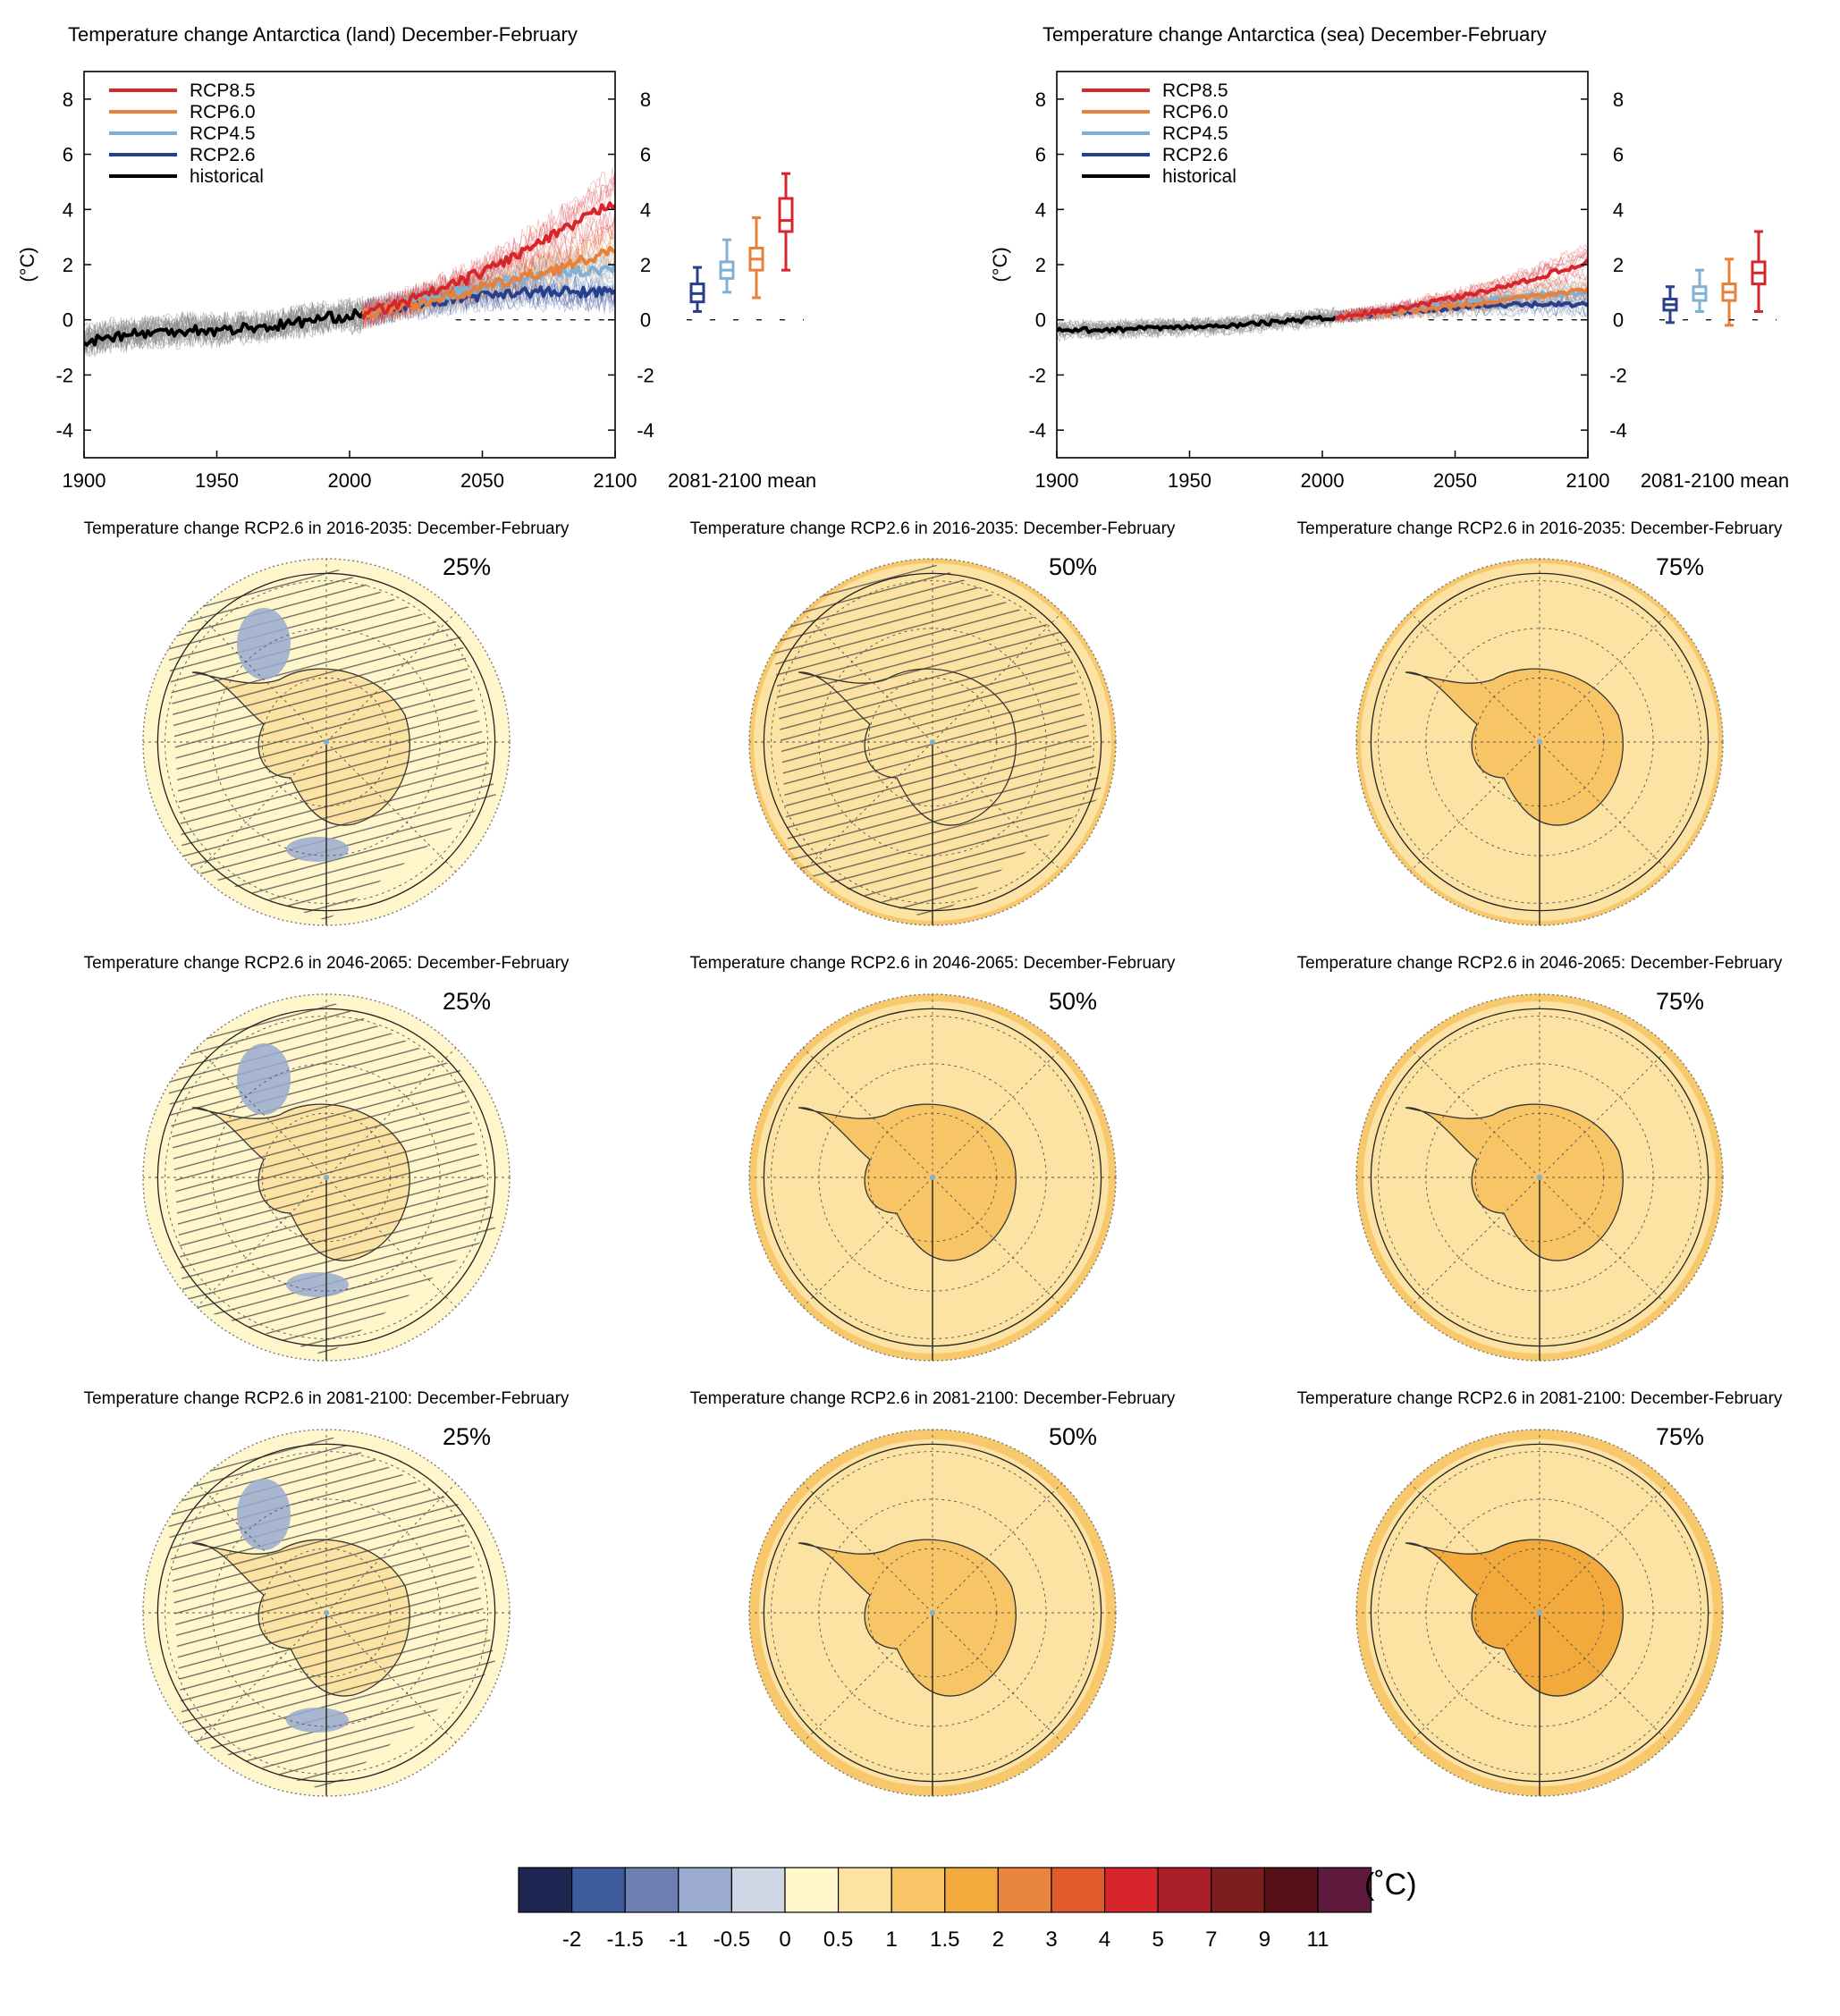  Describe the element at coordinates (697, 289) in the screenshot. I see `boxplot-rcp26` at that location.